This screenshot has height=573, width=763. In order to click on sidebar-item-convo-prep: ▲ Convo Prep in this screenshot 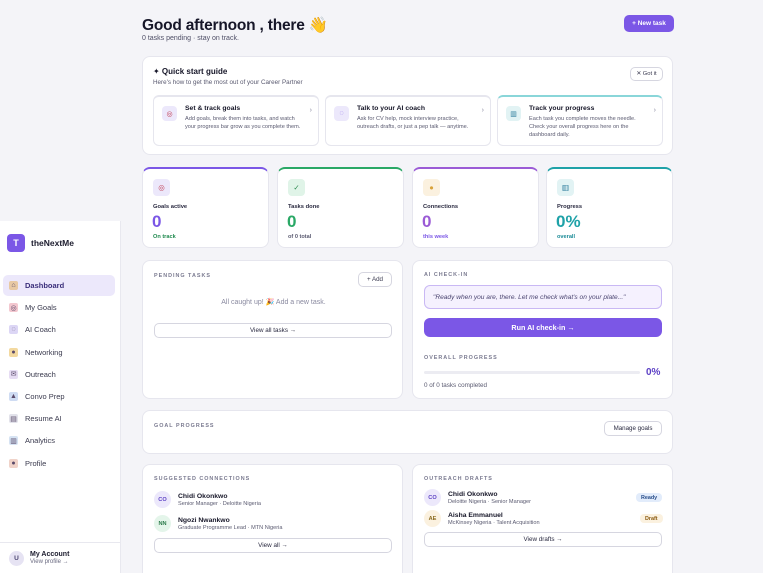, I will do `click(59, 396)`.